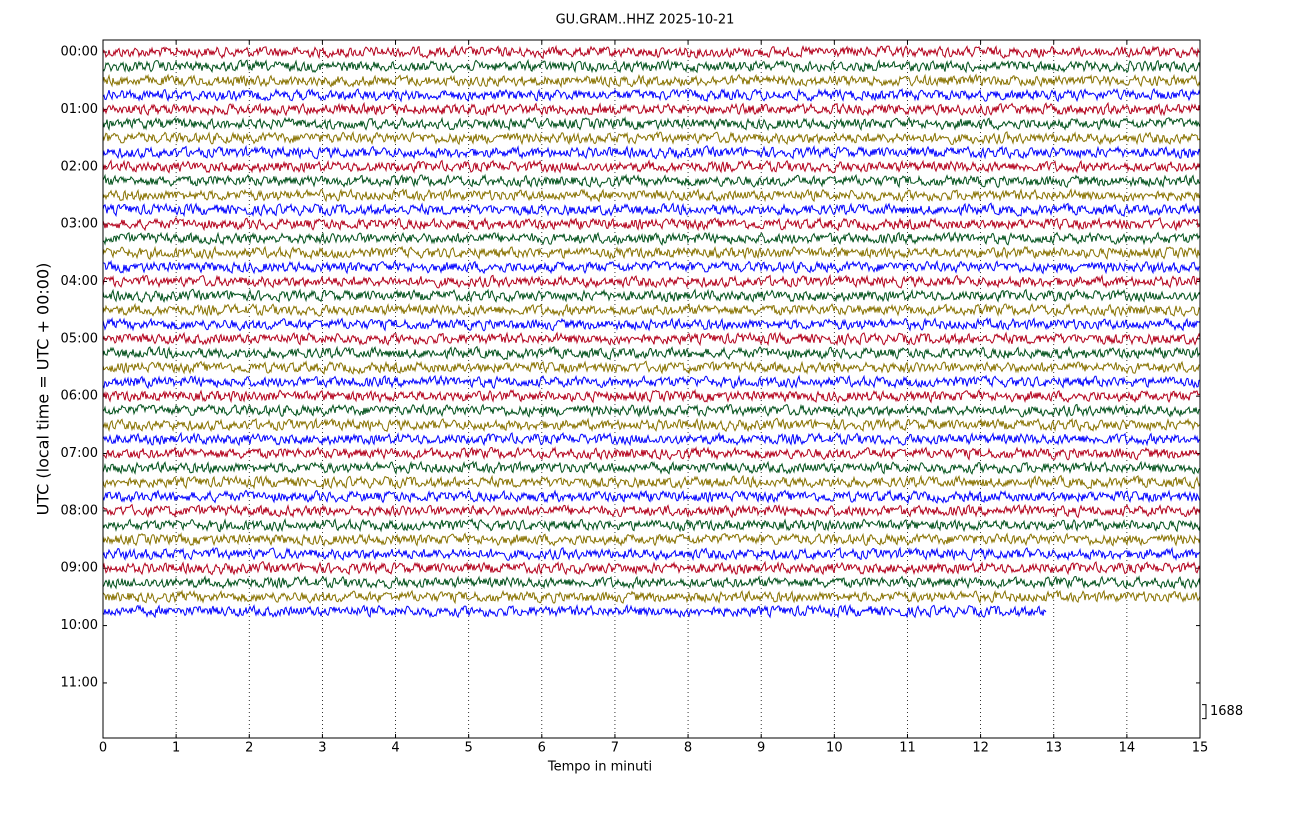 This screenshot has width=1290, height=819. What do you see at coordinates (907, 748) in the screenshot?
I see `x-tick-label: 11` at bounding box center [907, 748].